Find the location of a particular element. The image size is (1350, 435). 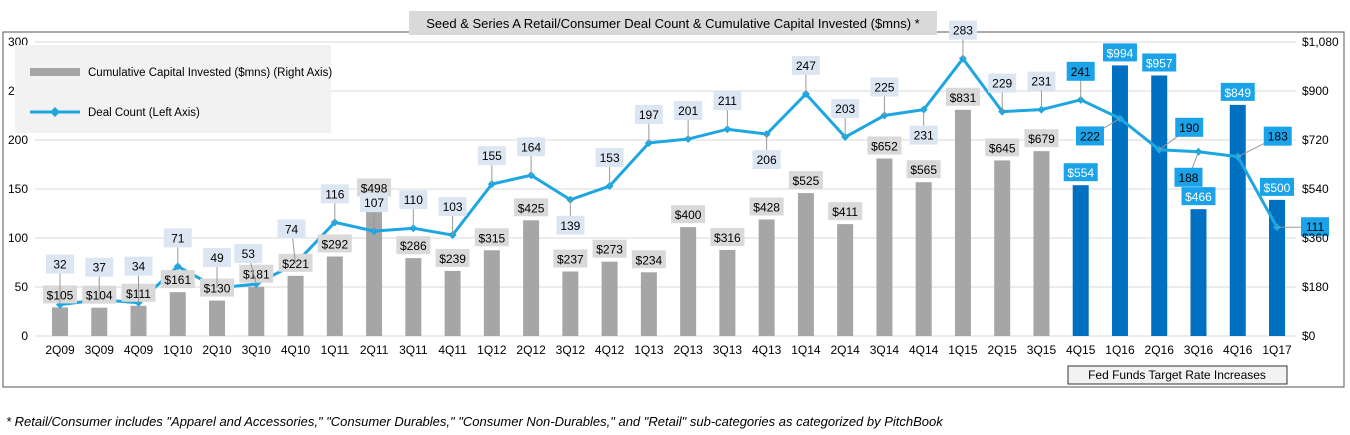

x-tick-label: 2Q09 is located at coordinates (60, 350).